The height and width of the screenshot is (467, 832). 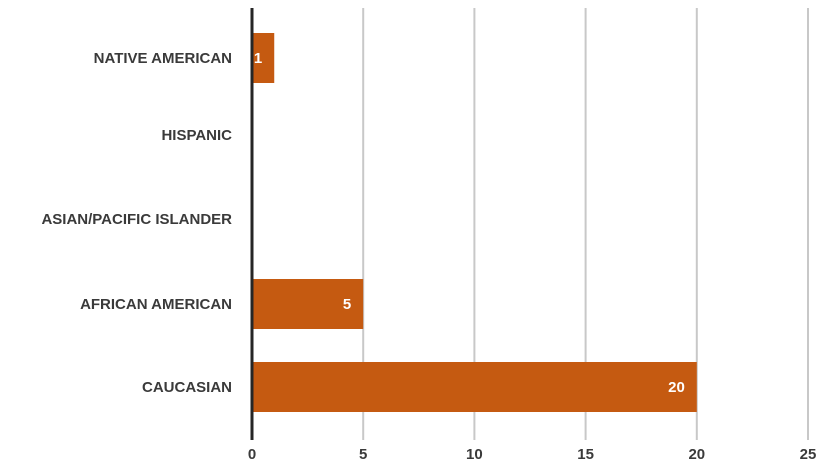 I want to click on data-label-african-american: 5, so click(x=347, y=304).